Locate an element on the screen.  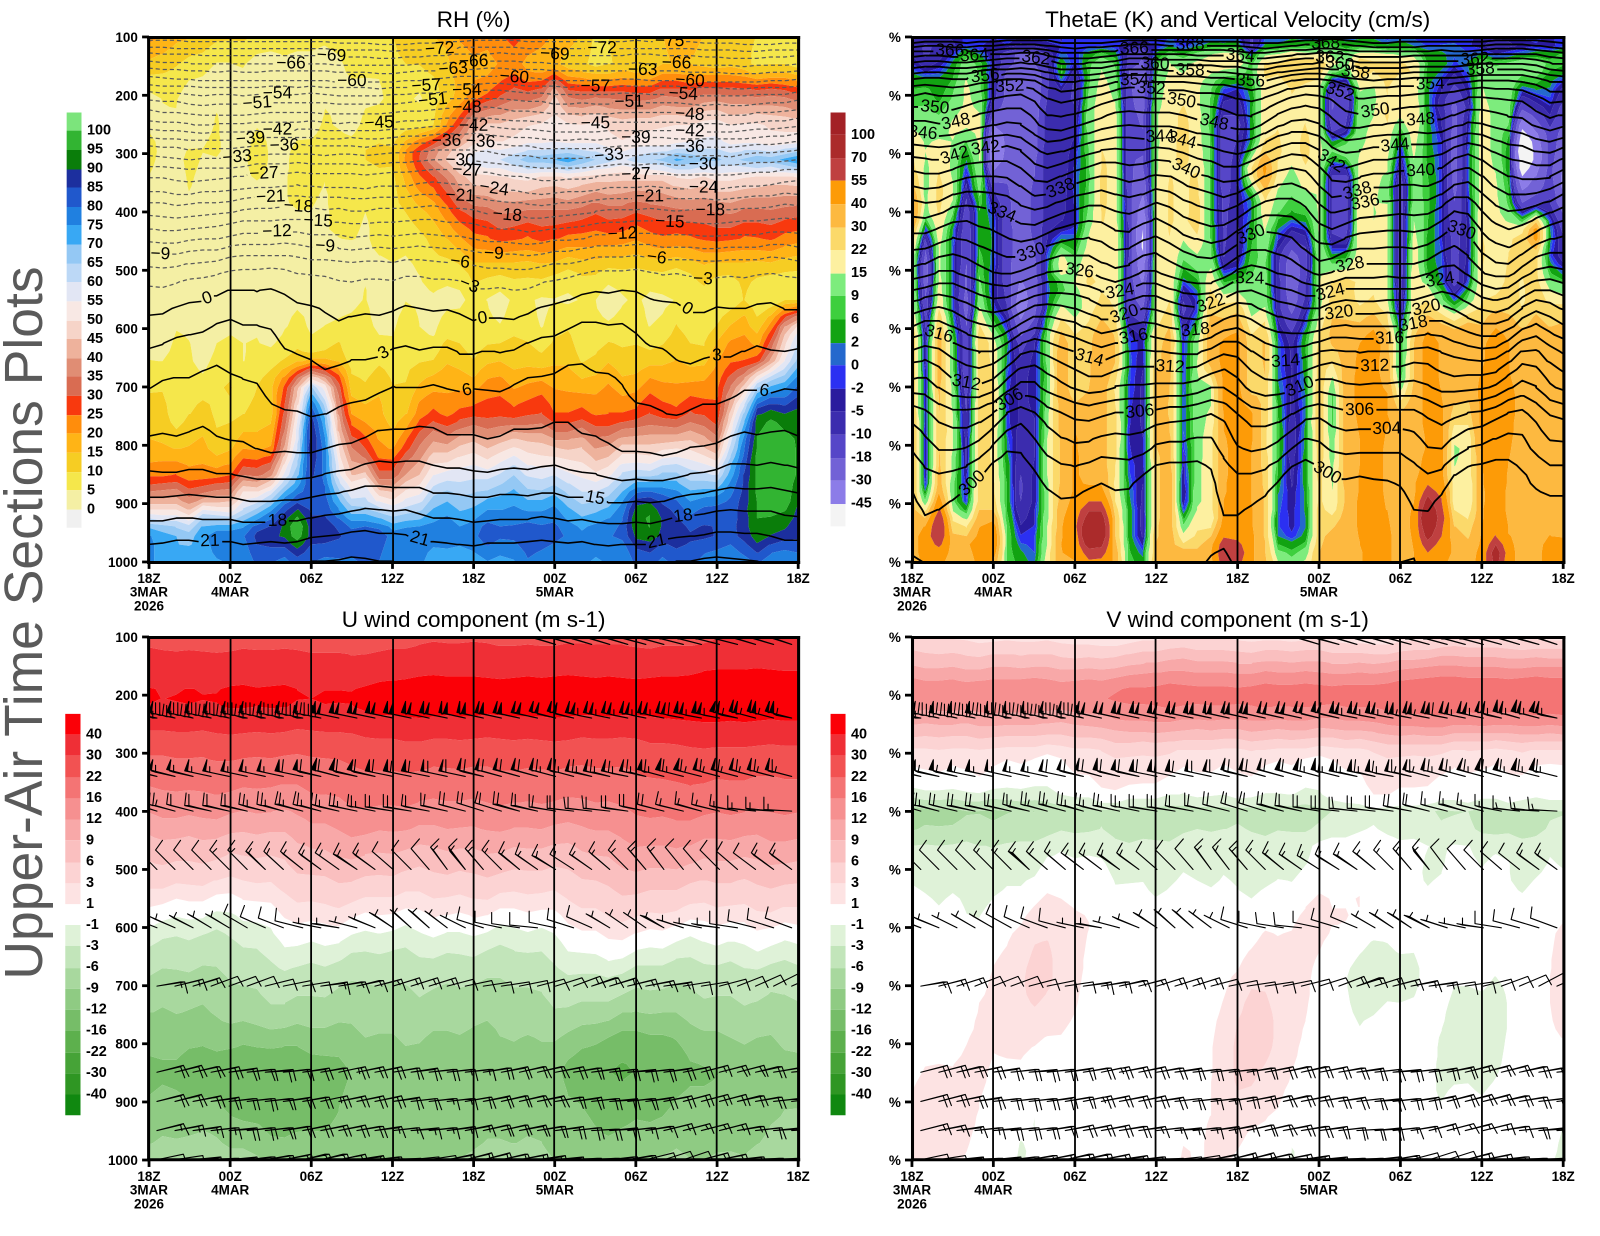
svg-text: 1 is located at coordinates (90, 904).